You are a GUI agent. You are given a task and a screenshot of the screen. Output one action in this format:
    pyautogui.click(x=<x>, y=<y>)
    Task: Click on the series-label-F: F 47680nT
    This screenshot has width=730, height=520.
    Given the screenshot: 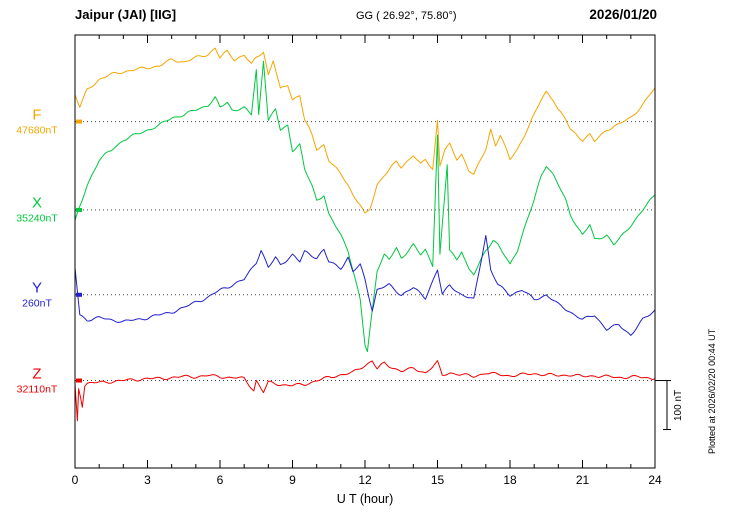 What is the action you would take?
    pyautogui.click(x=37, y=121)
    